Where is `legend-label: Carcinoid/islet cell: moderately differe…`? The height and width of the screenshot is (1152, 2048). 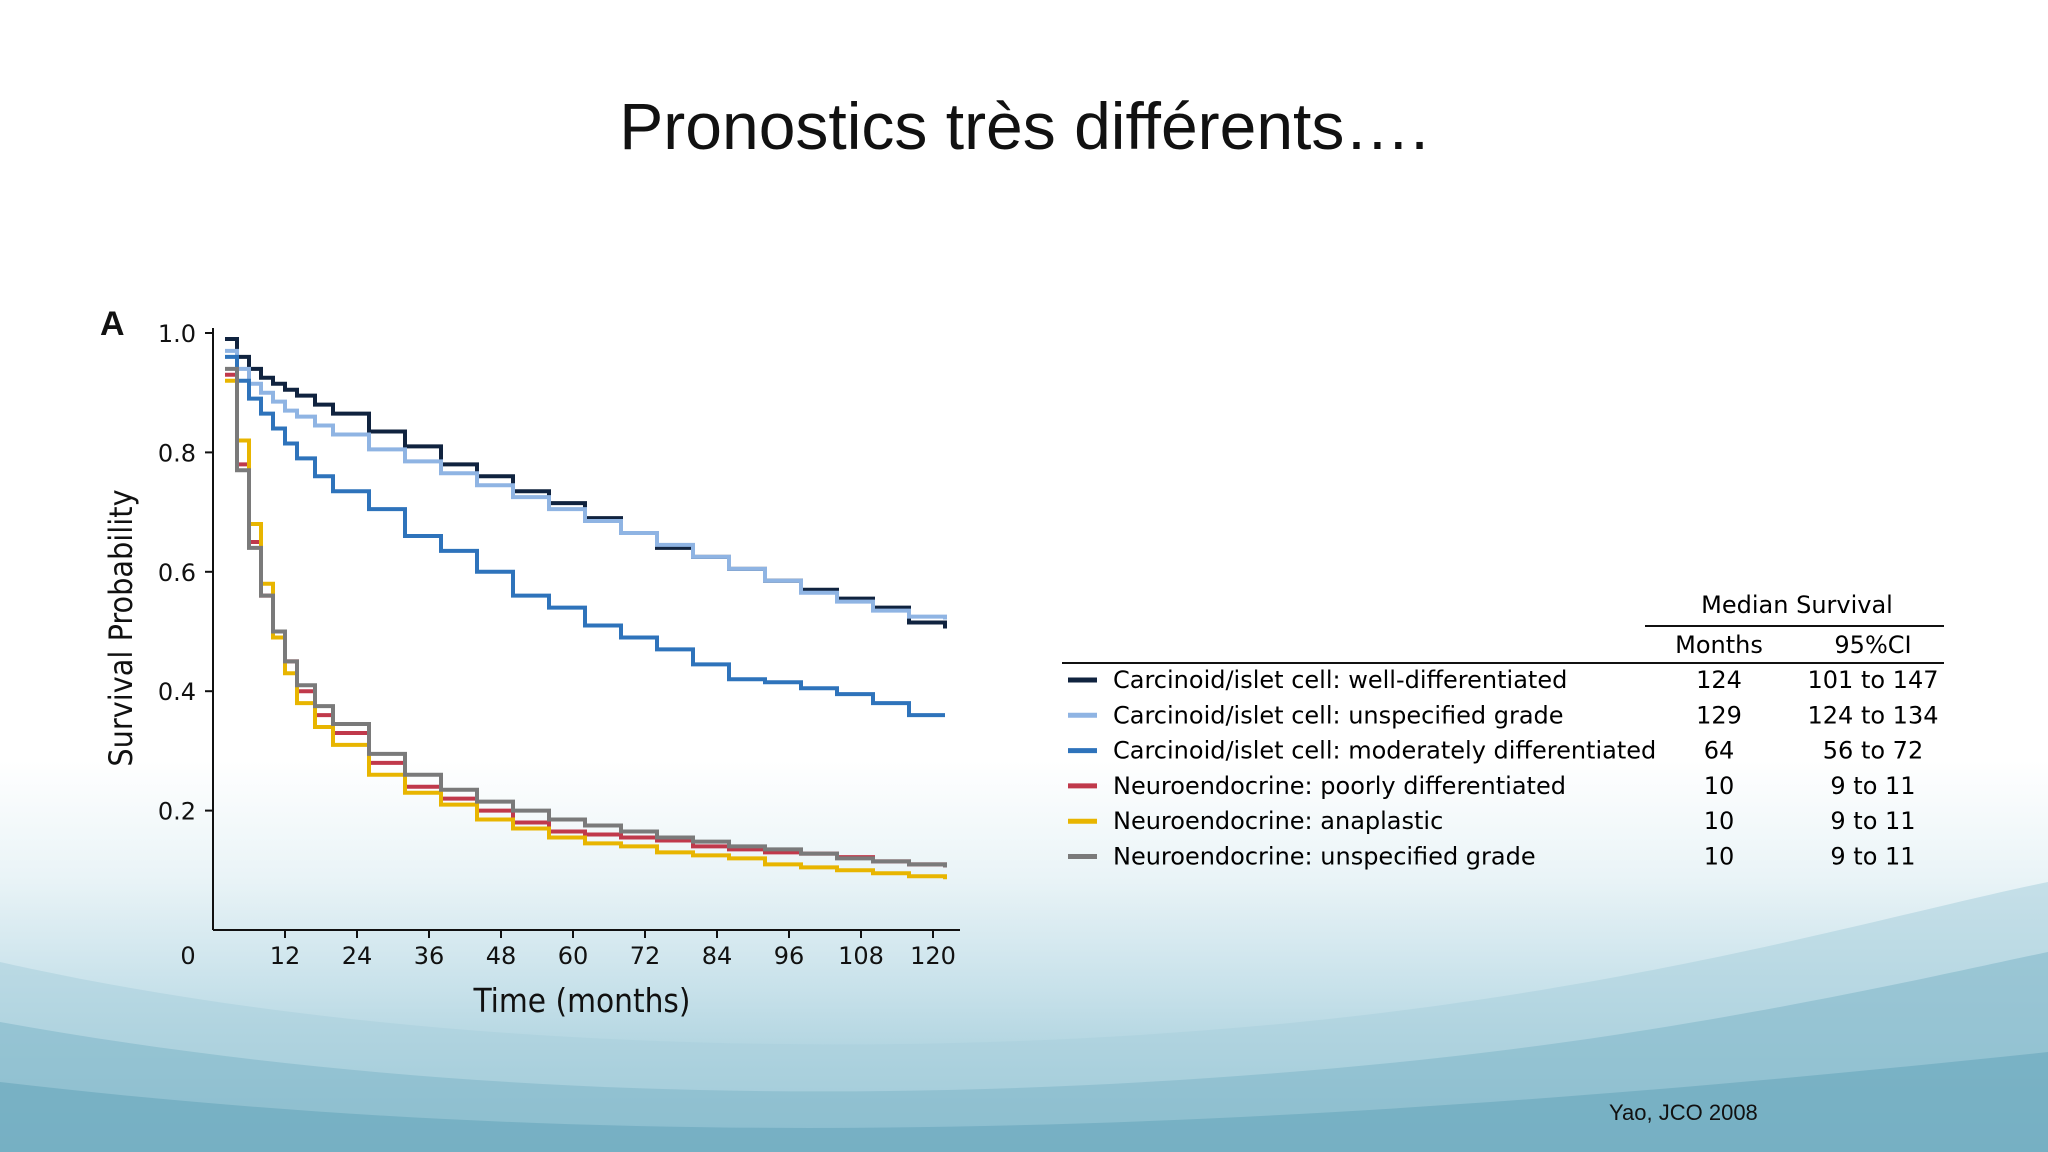 legend-label: Carcinoid/islet cell: moderately differe… is located at coordinates (1384, 751).